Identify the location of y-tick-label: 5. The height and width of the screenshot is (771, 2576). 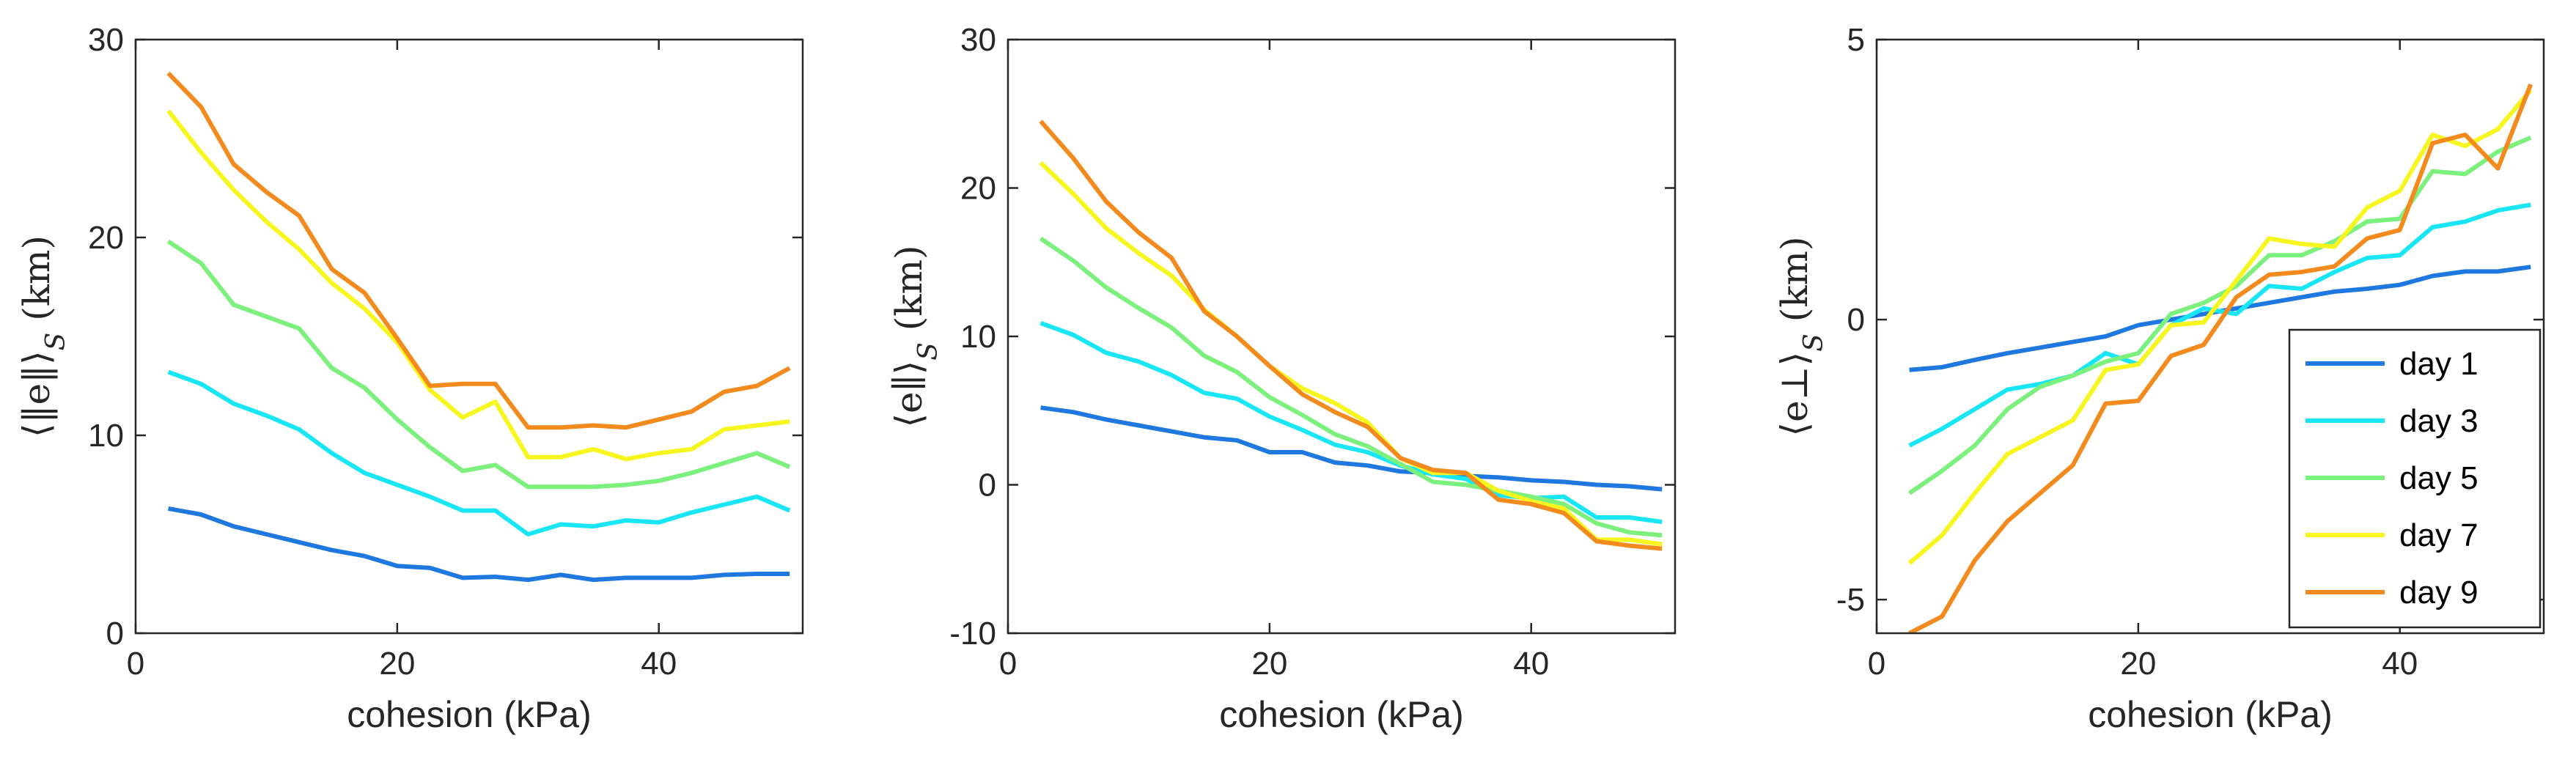
(1856, 40).